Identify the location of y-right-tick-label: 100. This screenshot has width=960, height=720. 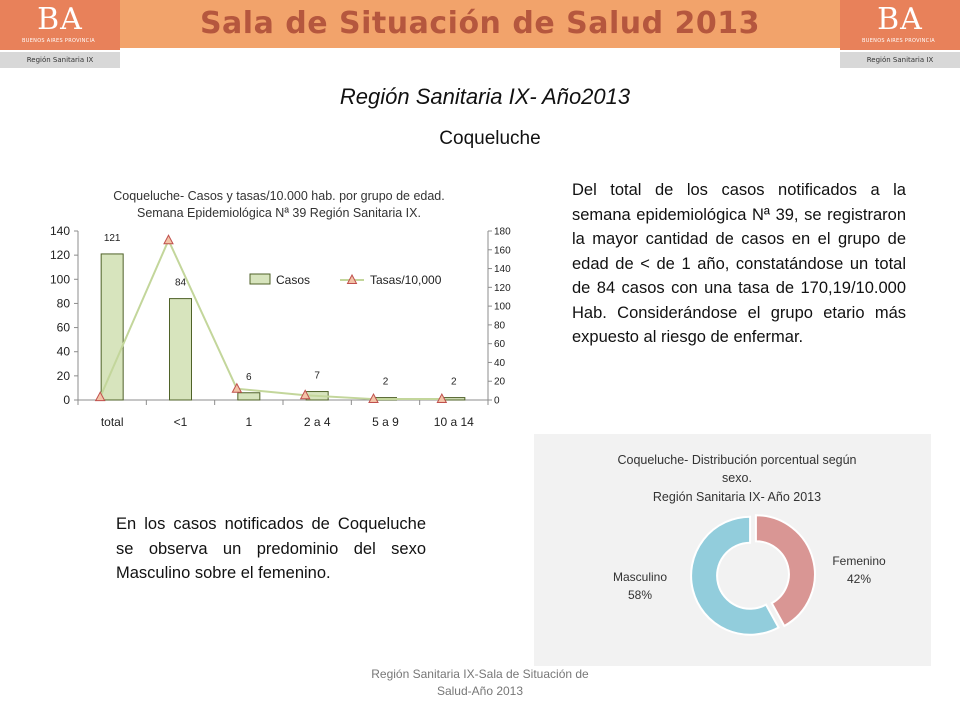
(502, 307).